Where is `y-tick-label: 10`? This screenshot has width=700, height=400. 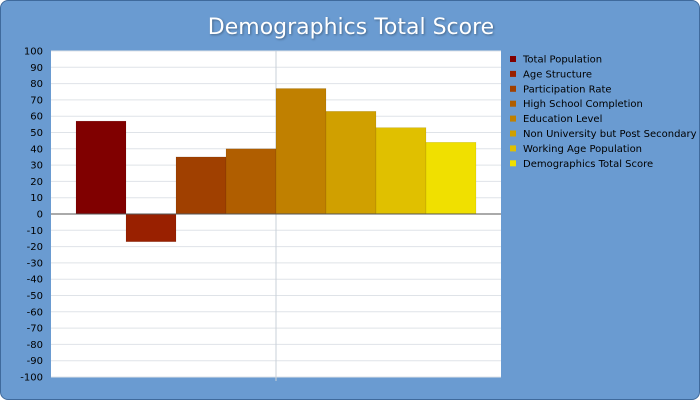 y-tick-label: 10 is located at coordinates (36, 198).